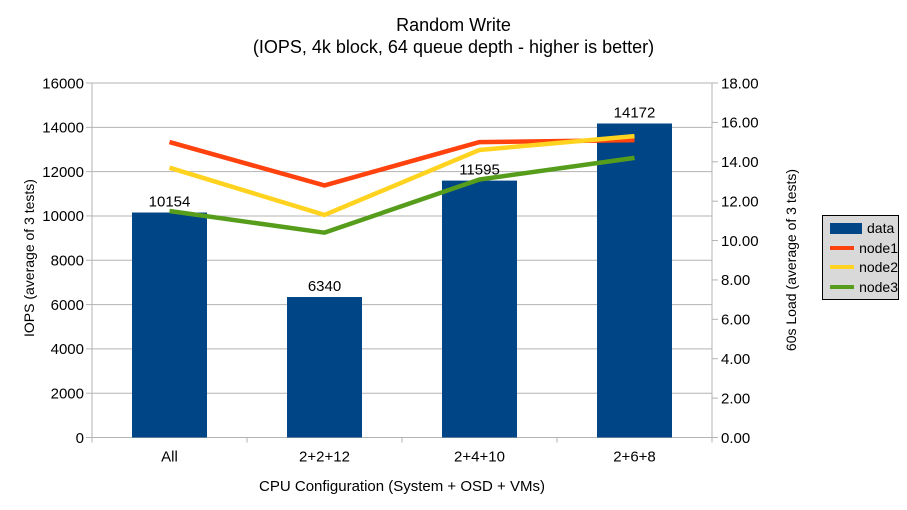 The image size is (907, 510). I want to click on legend-item-node3: node3, so click(864, 287).